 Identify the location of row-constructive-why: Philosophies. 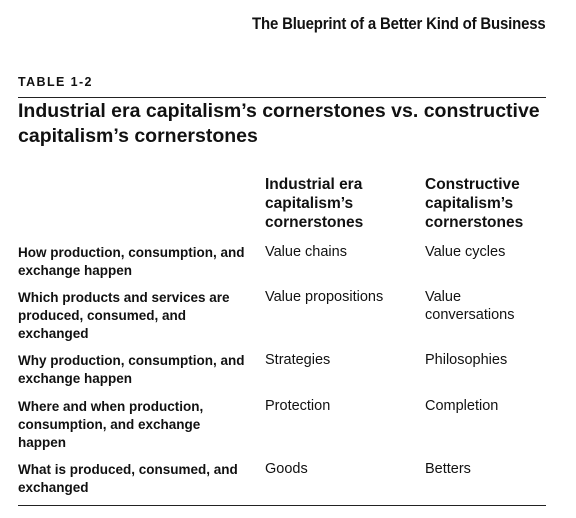
(466, 360).